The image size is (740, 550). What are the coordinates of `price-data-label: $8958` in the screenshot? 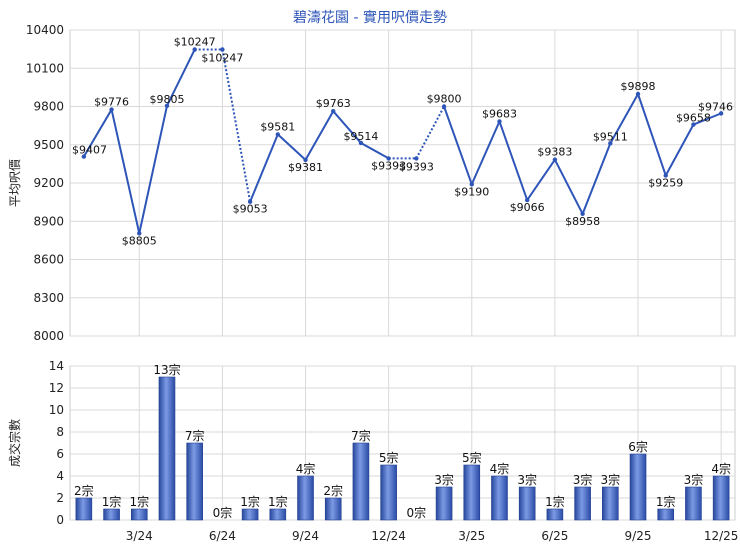 It's located at (582, 221).